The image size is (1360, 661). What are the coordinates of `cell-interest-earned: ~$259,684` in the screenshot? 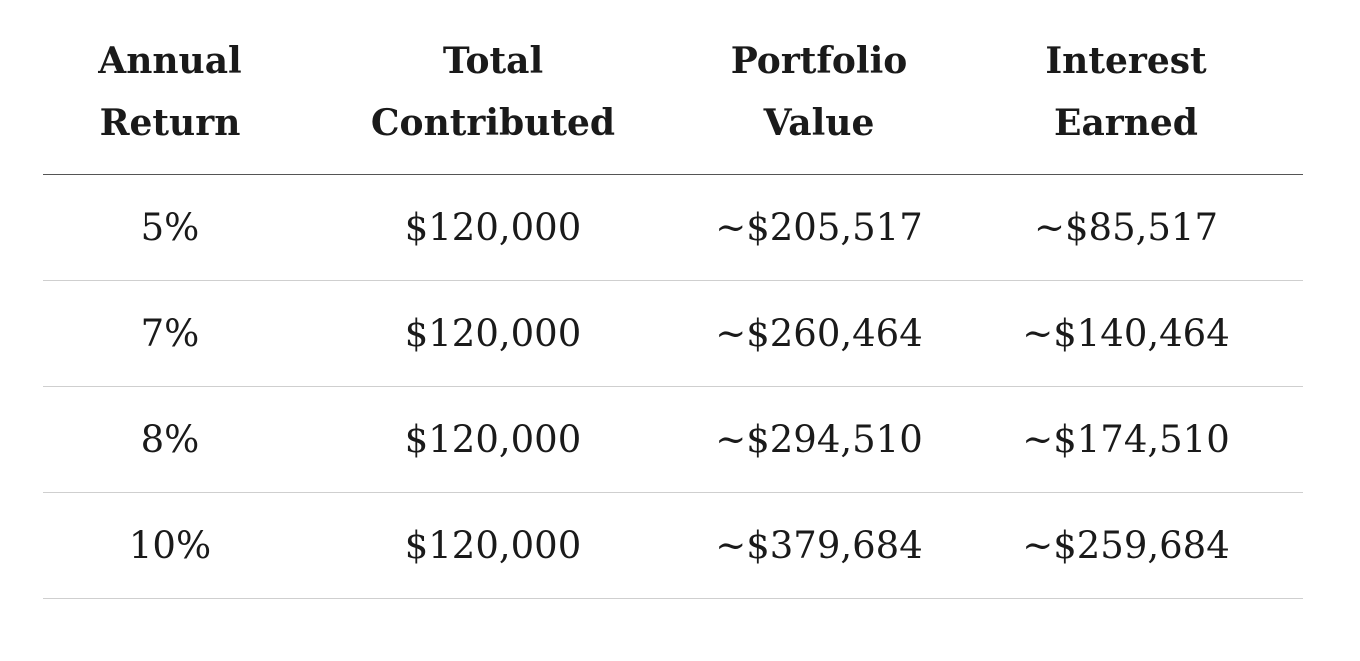 It's located at (1126, 545).